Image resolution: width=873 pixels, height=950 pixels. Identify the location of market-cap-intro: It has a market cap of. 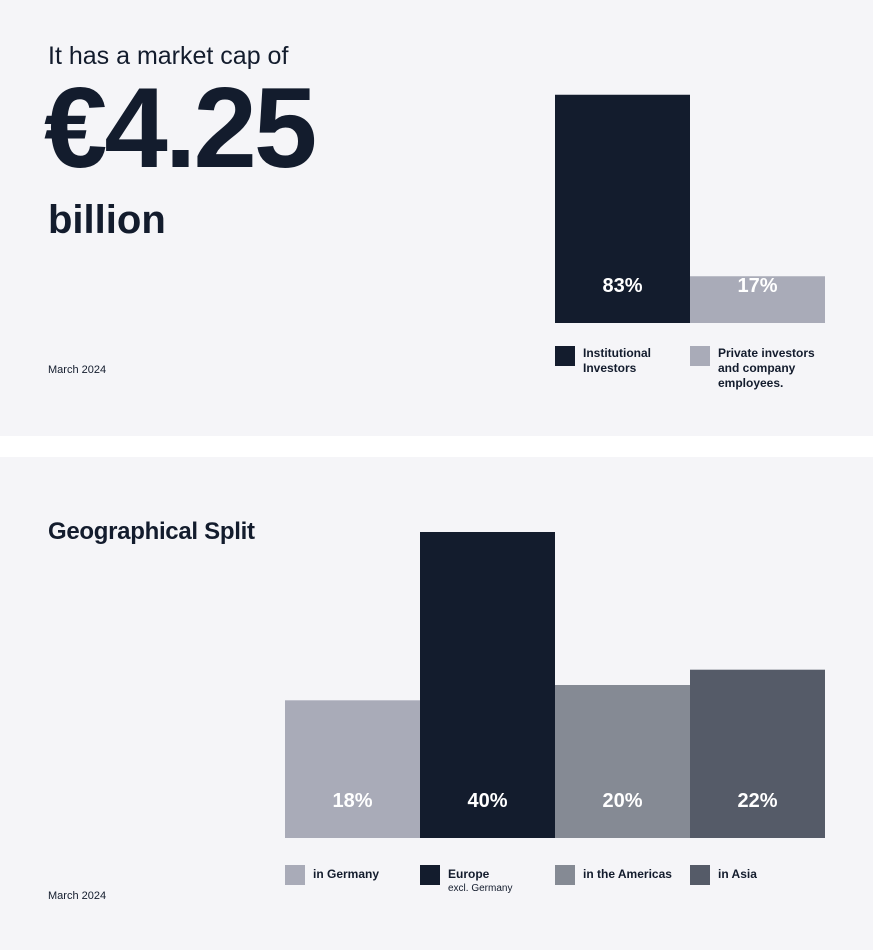
(168, 56).